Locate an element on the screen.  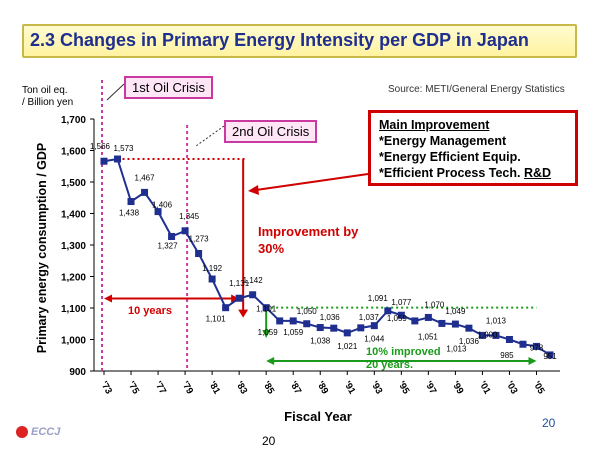
x-tick-label: '97 is located at coordinates (431, 387).